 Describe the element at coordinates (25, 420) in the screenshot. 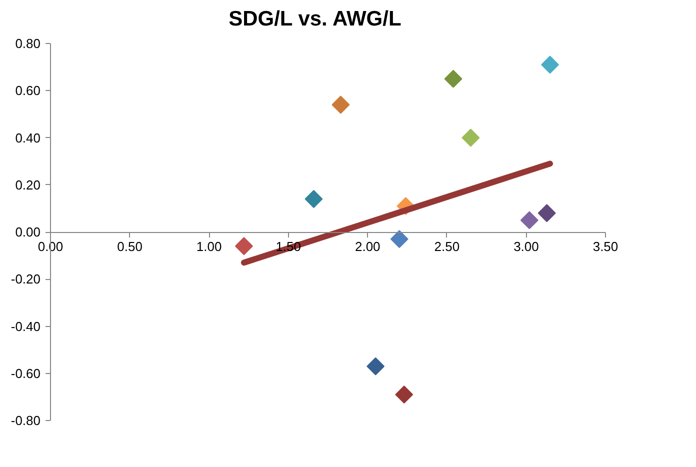

I see `y-tick-label: -0.80` at that location.